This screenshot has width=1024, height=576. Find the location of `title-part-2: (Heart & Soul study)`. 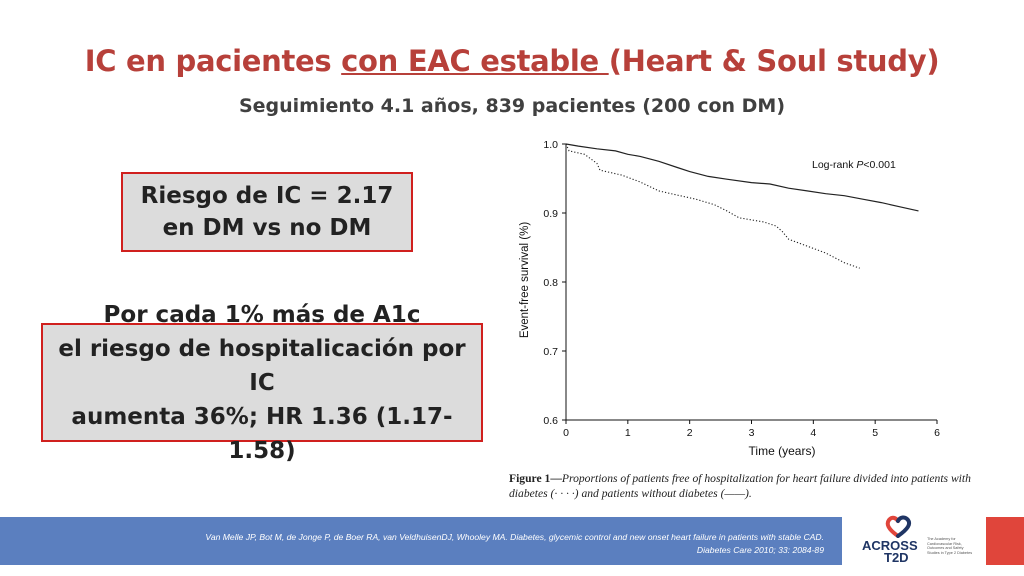

title-part-2: (Heart & Soul study) is located at coordinates (774, 61).